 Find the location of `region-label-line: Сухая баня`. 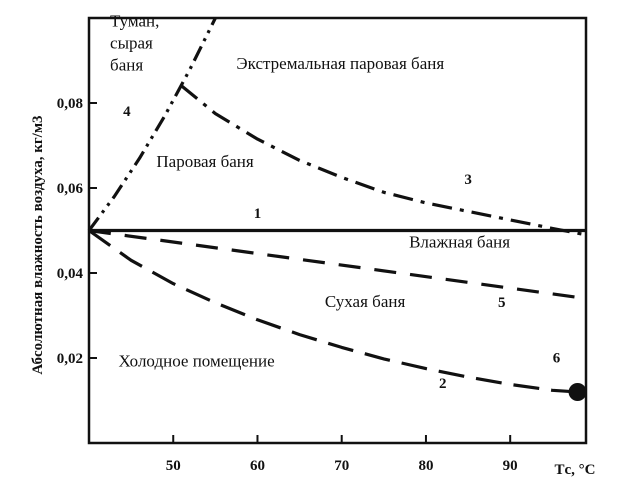

region-label-line: Сухая баня is located at coordinates (365, 301).